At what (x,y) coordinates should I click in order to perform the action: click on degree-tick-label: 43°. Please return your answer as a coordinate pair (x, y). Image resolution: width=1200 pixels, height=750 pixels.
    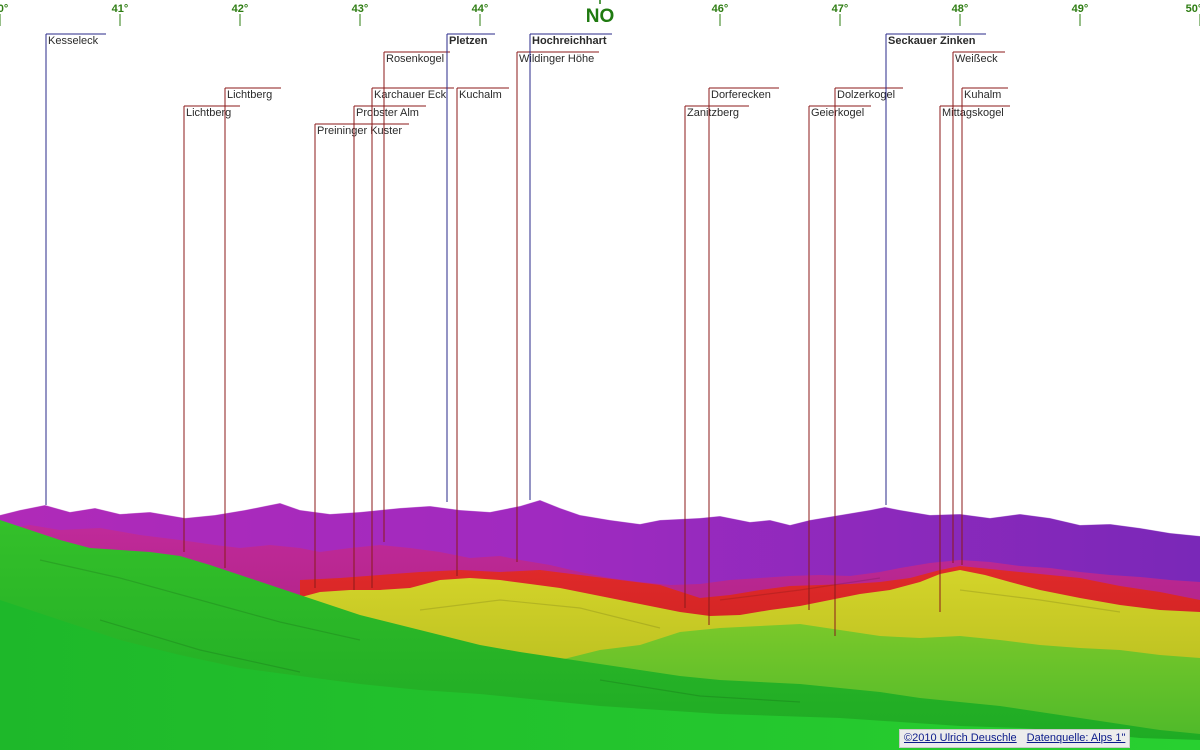
    Looking at the image, I should click on (360, 9).